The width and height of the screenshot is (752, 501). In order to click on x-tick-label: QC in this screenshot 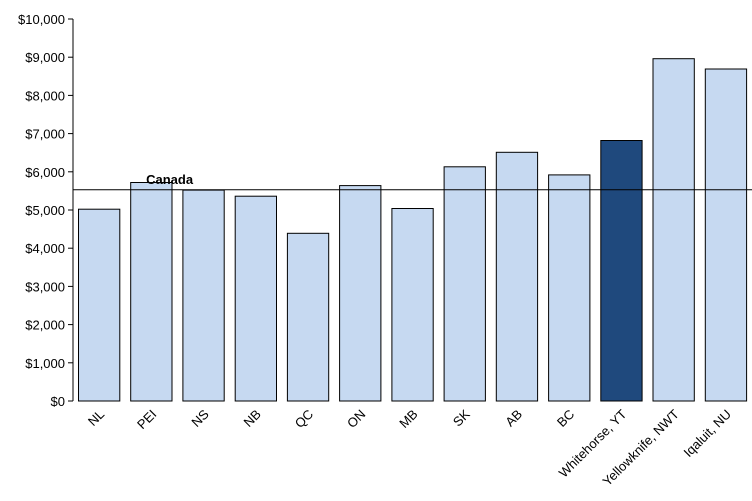, I will do `click(304, 419)`.